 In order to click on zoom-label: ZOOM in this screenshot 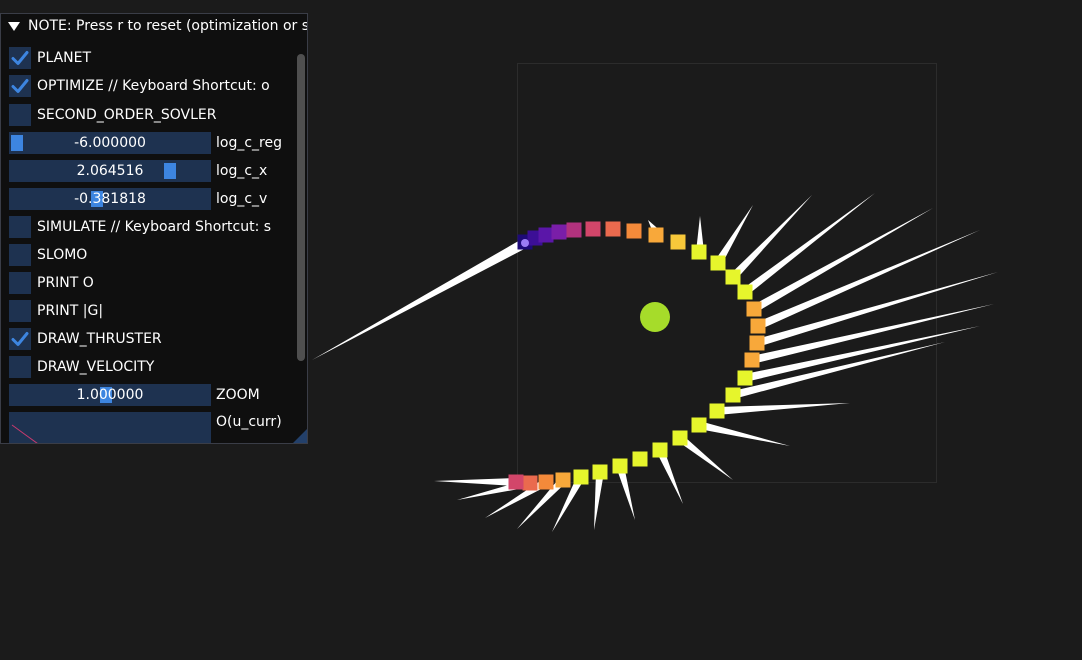, I will do `click(238, 395)`.